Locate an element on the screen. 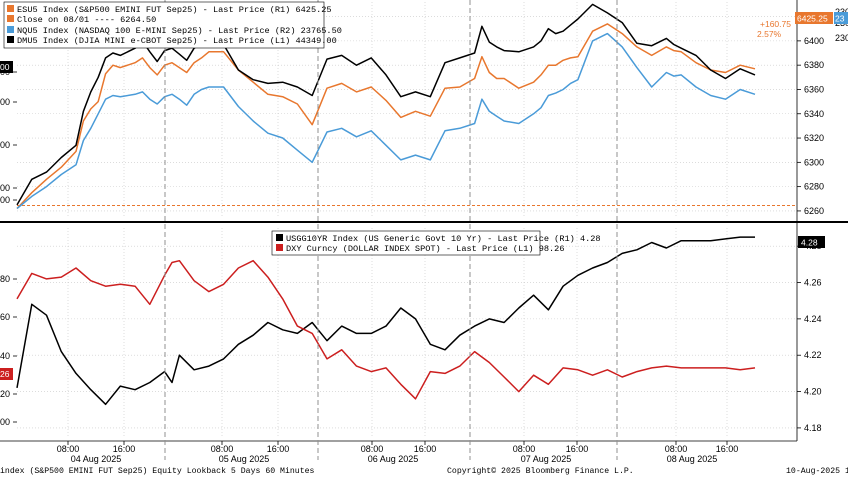 The height and width of the screenshot is (477, 848). footer-right: 10-Aug-2025 12: is located at coordinates (817, 471).